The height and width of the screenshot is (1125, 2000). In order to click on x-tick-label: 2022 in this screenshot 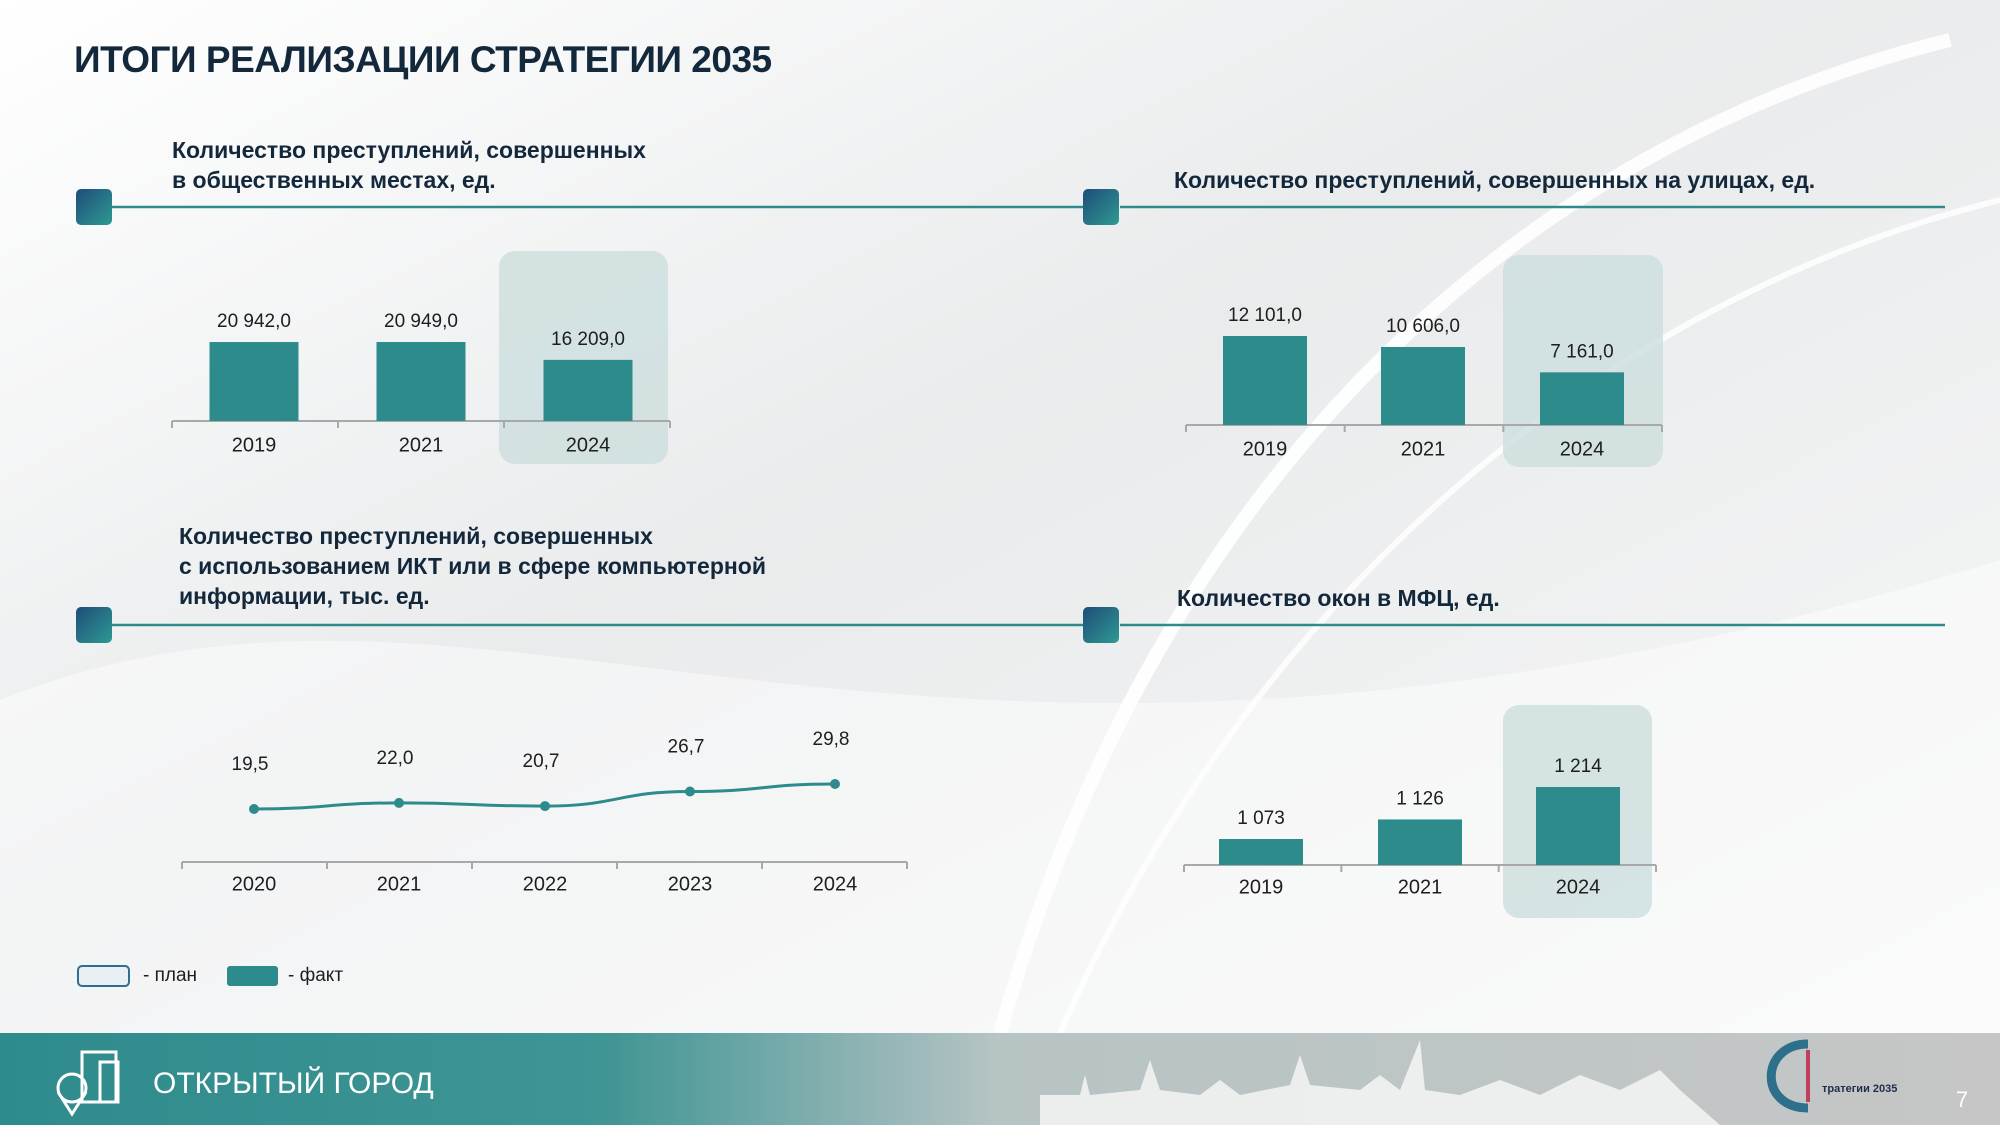, I will do `click(545, 884)`.